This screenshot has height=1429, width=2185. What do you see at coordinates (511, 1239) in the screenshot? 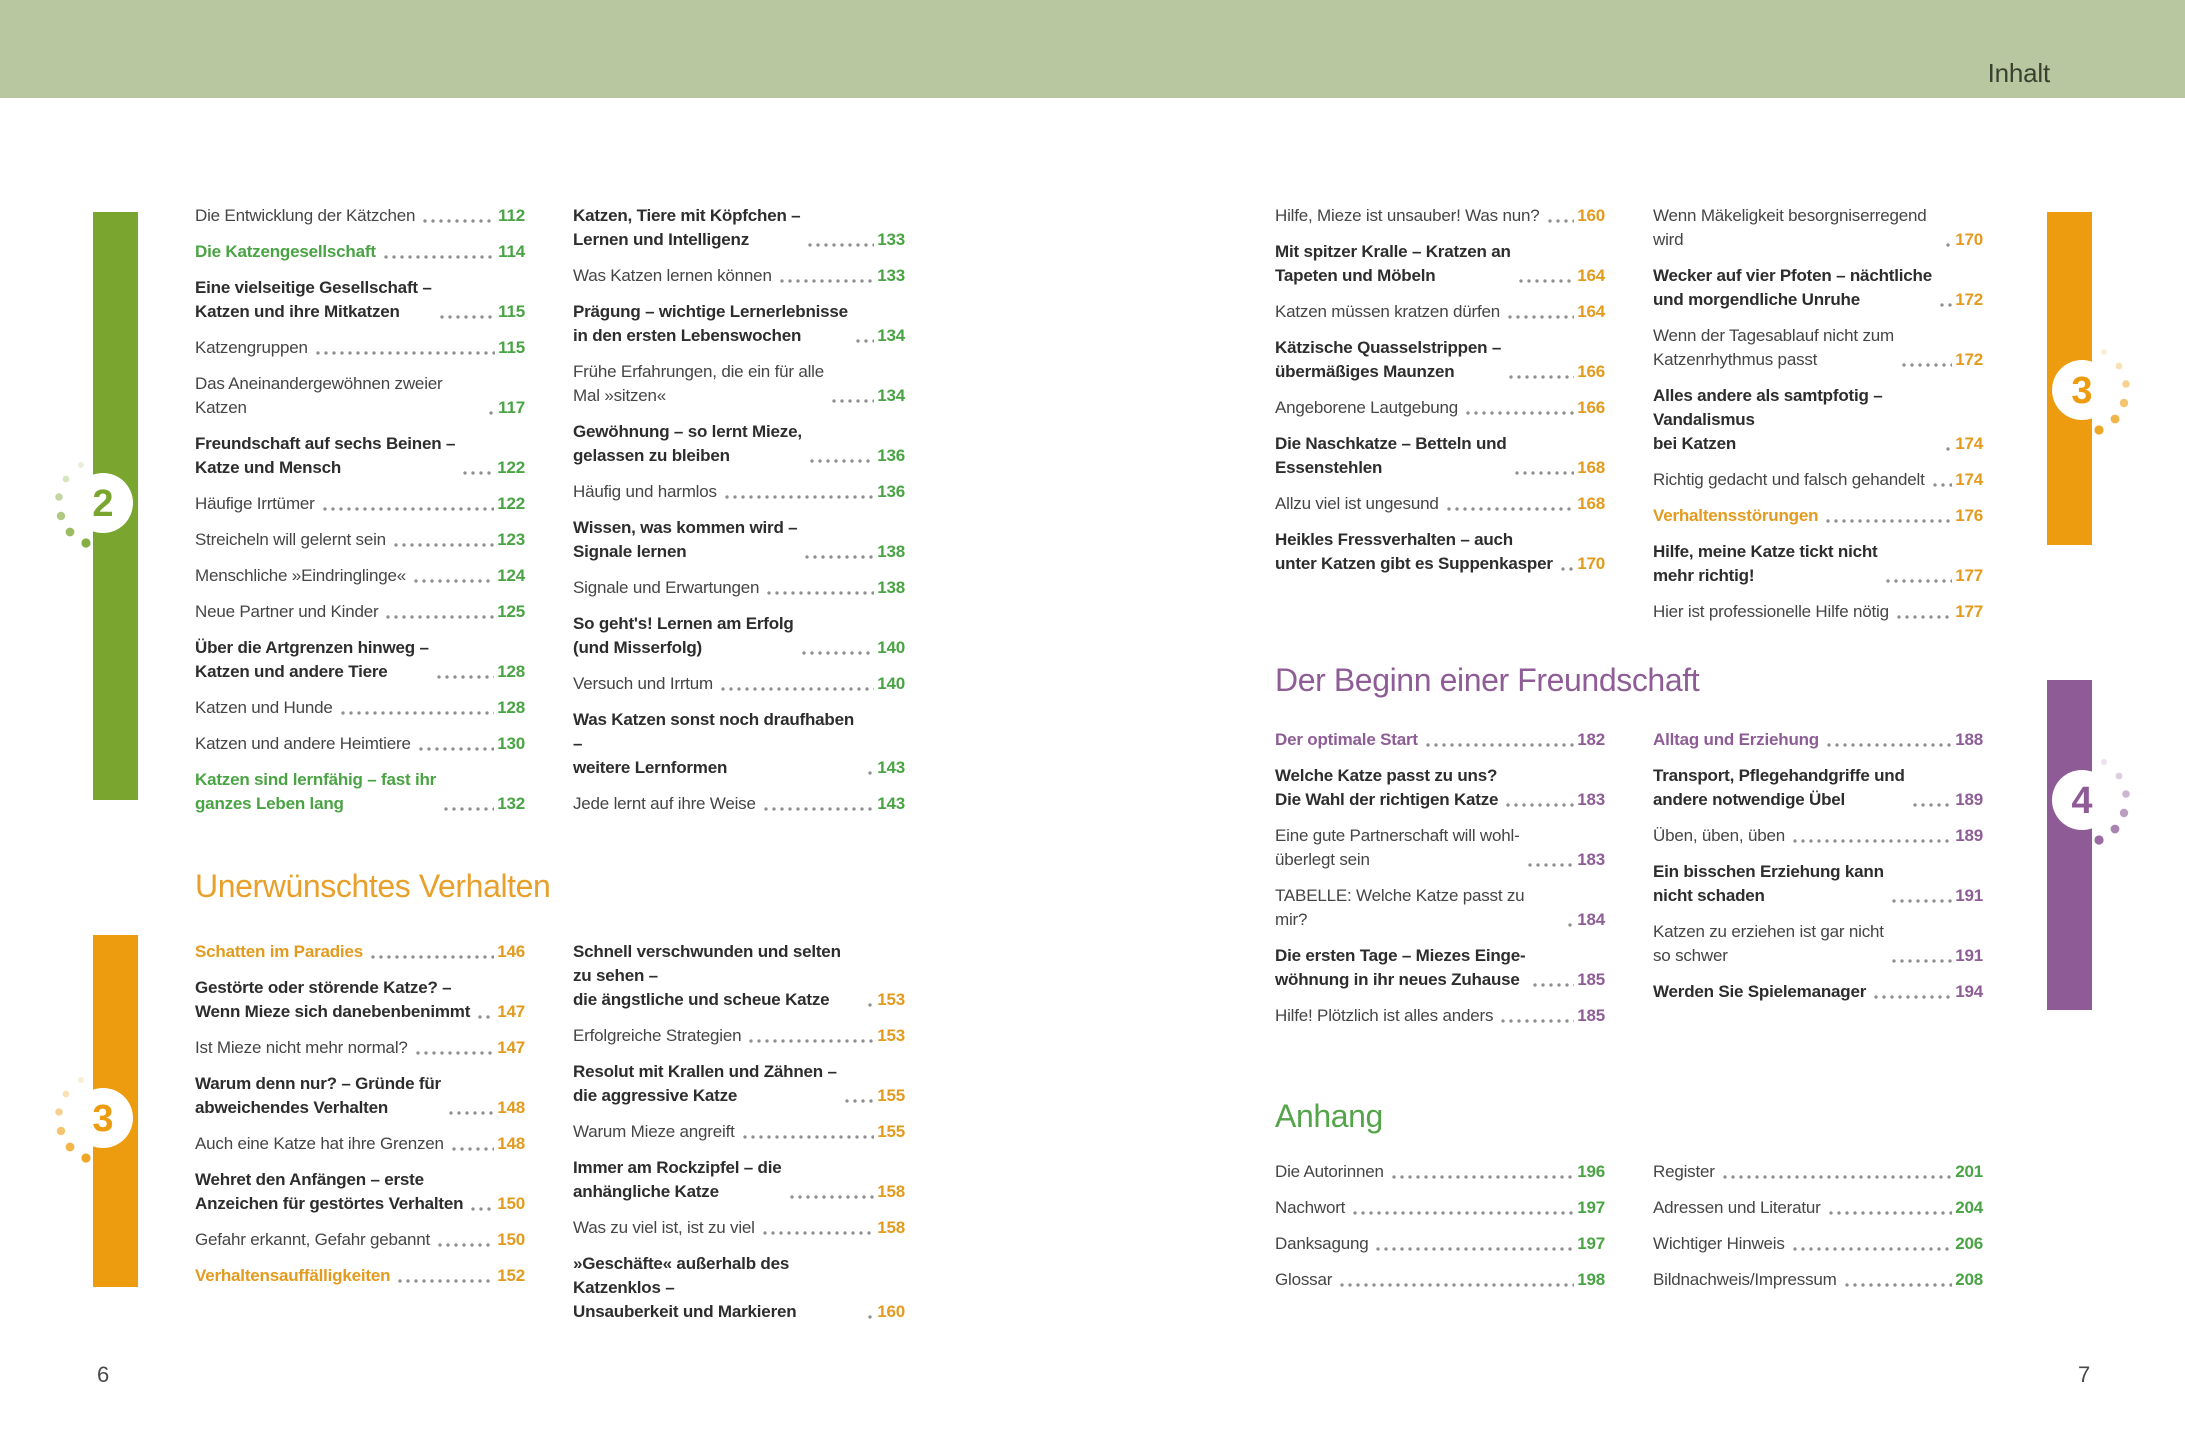
I see `page-number: 150` at bounding box center [511, 1239].